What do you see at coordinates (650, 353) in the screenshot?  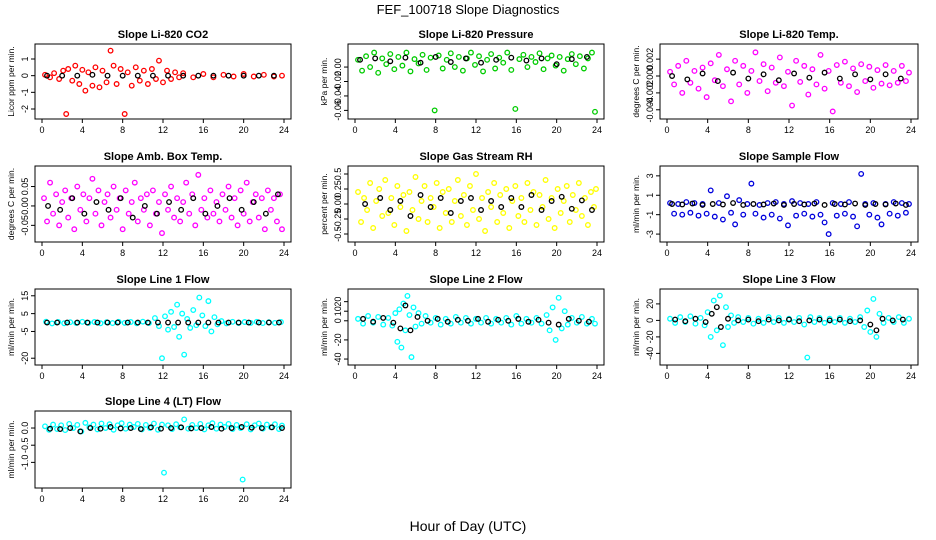 I see `y-tick-label: -40` at bounding box center [650, 353].